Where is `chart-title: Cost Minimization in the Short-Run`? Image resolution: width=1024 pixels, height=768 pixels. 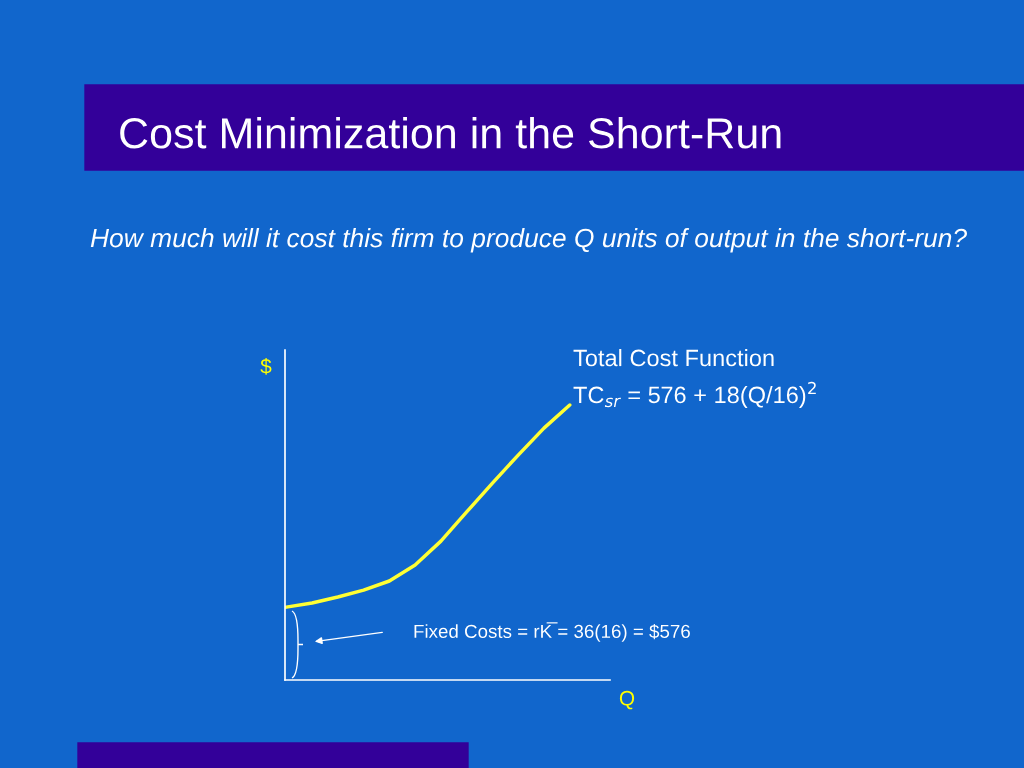
chart-title: Cost Minimization in the Short-Run is located at coordinates (450, 132).